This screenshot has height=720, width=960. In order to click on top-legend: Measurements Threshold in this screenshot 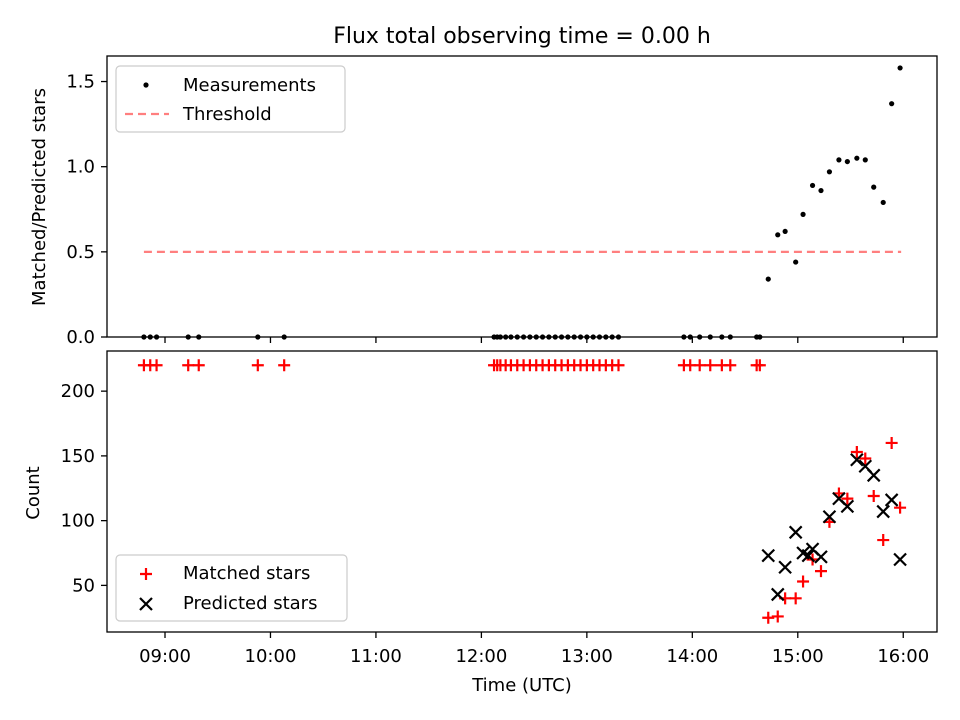, I will do `click(230, 99)`.